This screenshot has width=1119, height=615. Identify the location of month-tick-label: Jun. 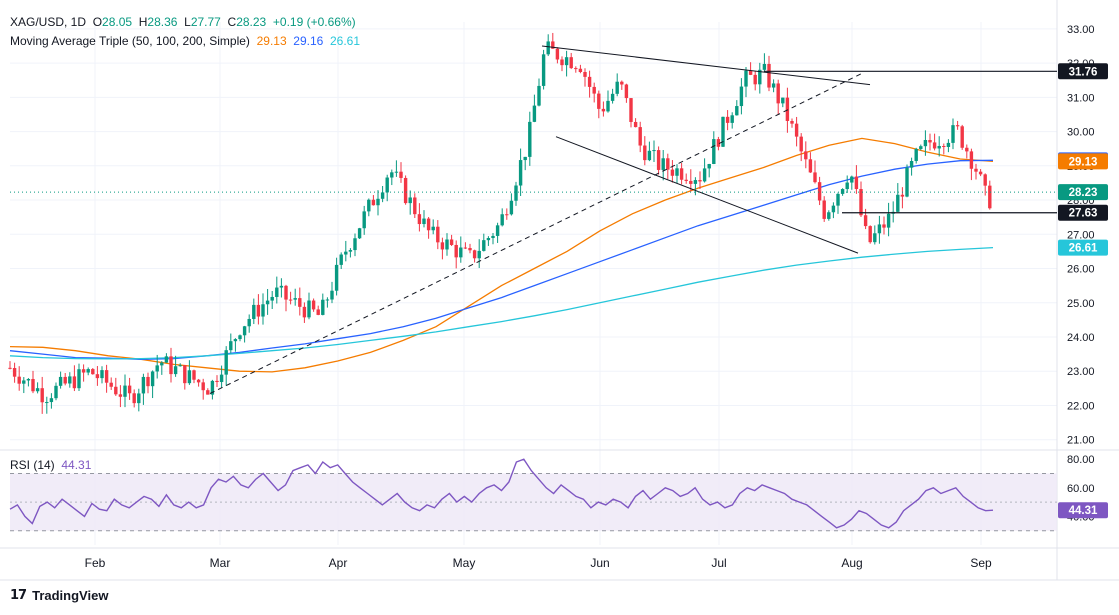
(599, 563).